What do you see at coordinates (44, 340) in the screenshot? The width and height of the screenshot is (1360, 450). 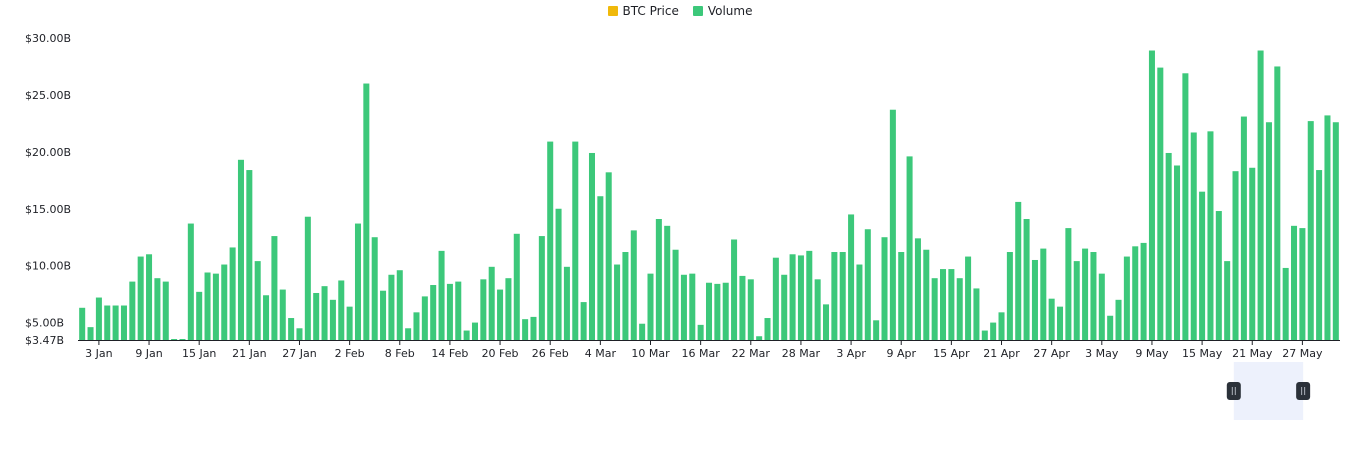 I see `y-tick-label: $3.47B` at bounding box center [44, 340].